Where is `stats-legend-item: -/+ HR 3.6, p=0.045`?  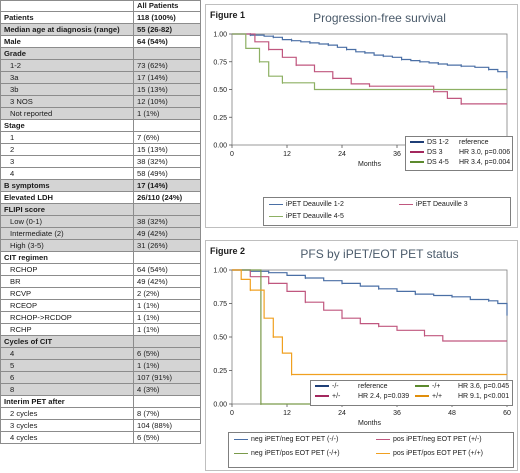
stats-legend-item: -/+ HR 3.6, p=0.045 is located at coordinates (462, 386).